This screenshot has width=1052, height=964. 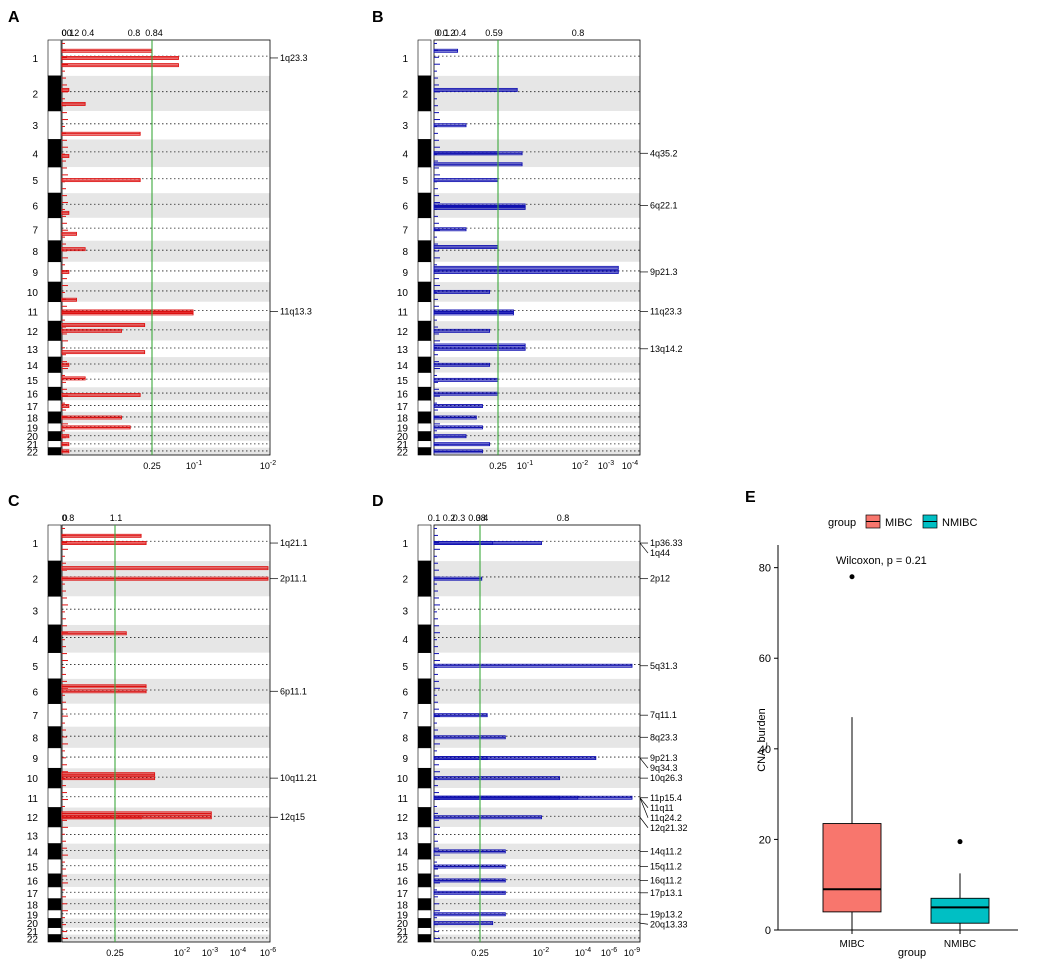 I want to click on peak-label: 2p11.1, so click(x=293, y=579).